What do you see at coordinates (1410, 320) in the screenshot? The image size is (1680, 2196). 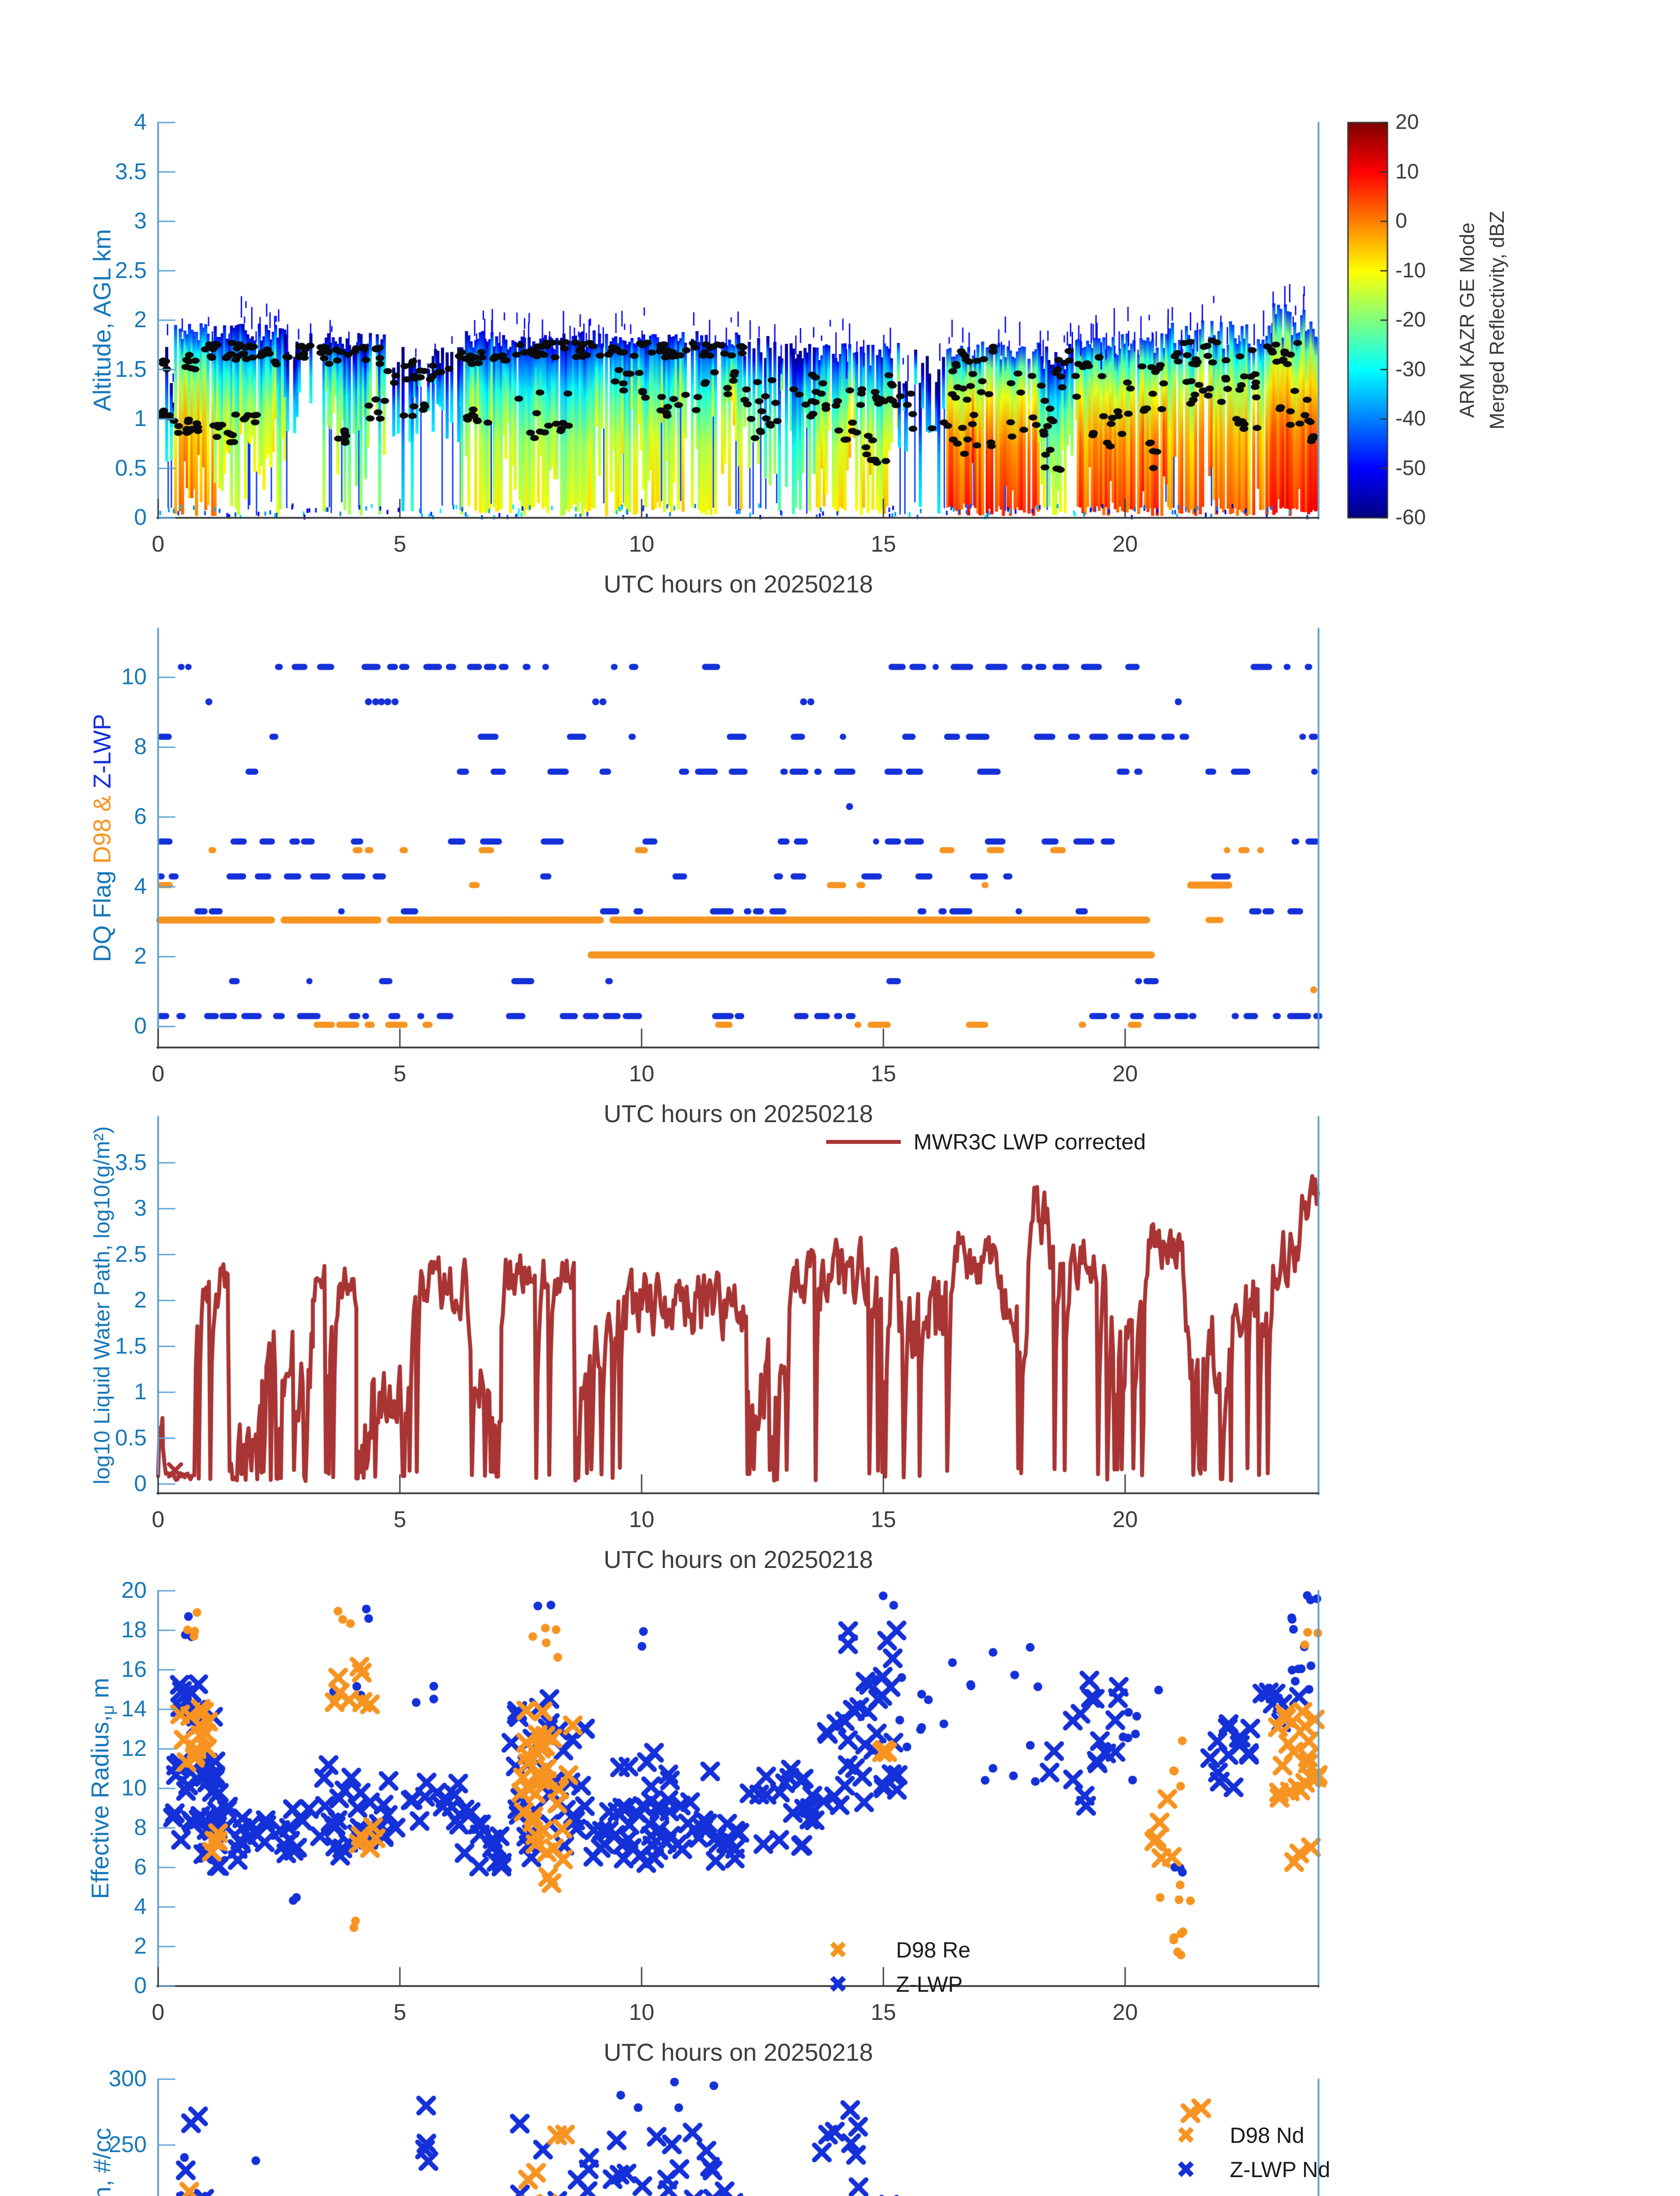 I see `colorbar-tick-label: -20` at bounding box center [1410, 320].